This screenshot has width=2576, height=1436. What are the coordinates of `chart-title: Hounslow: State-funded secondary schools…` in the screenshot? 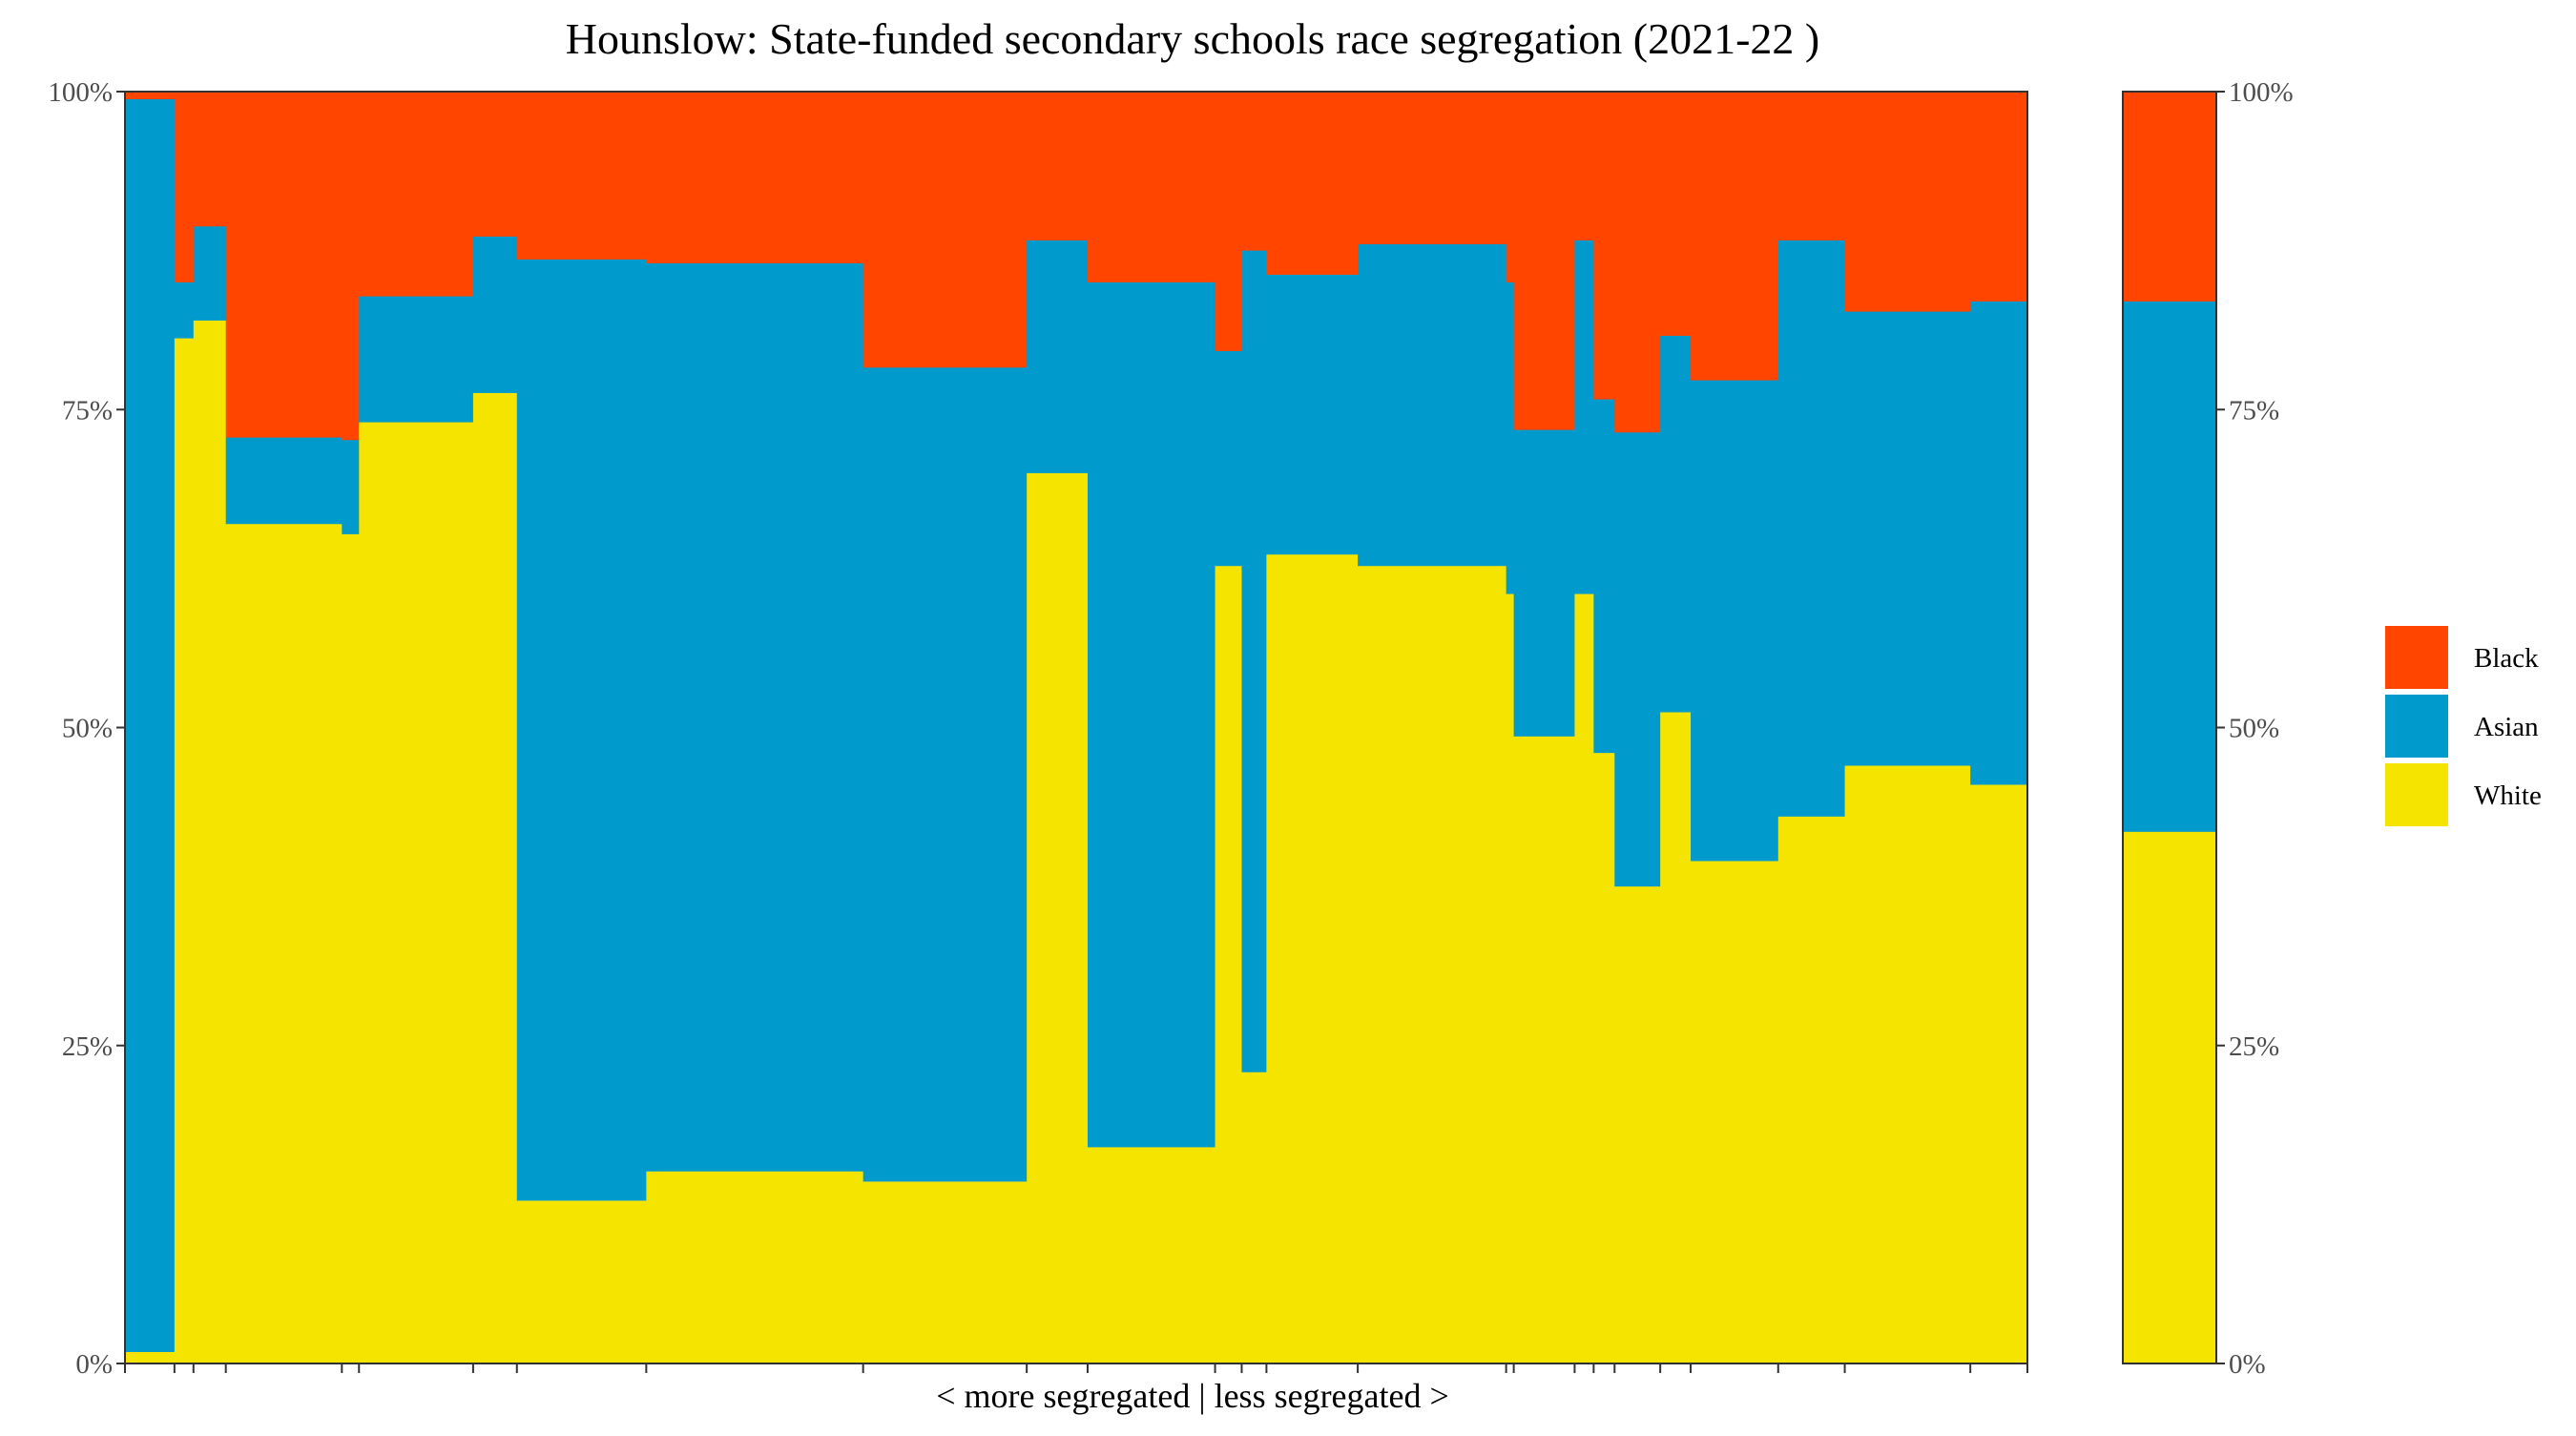 It's located at (1192, 38).